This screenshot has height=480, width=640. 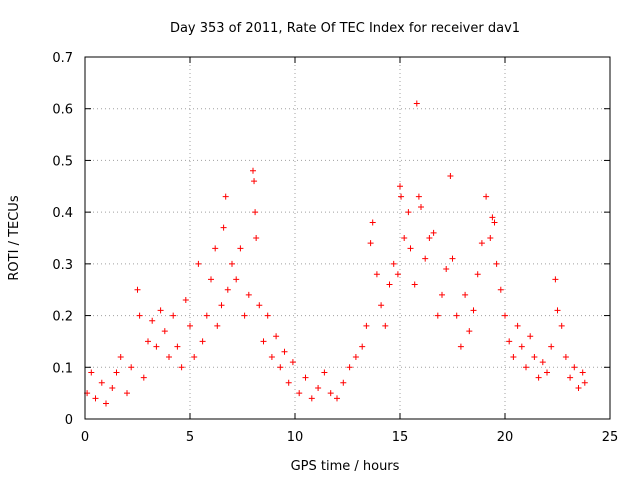 I want to click on y-tick-label: 0, so click(x=69, y=420).